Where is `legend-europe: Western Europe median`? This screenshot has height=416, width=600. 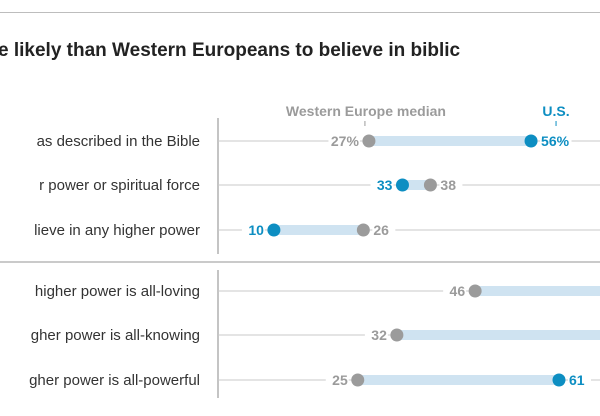 legend-europe: Western Europe median is located at coordinates (366, 111).